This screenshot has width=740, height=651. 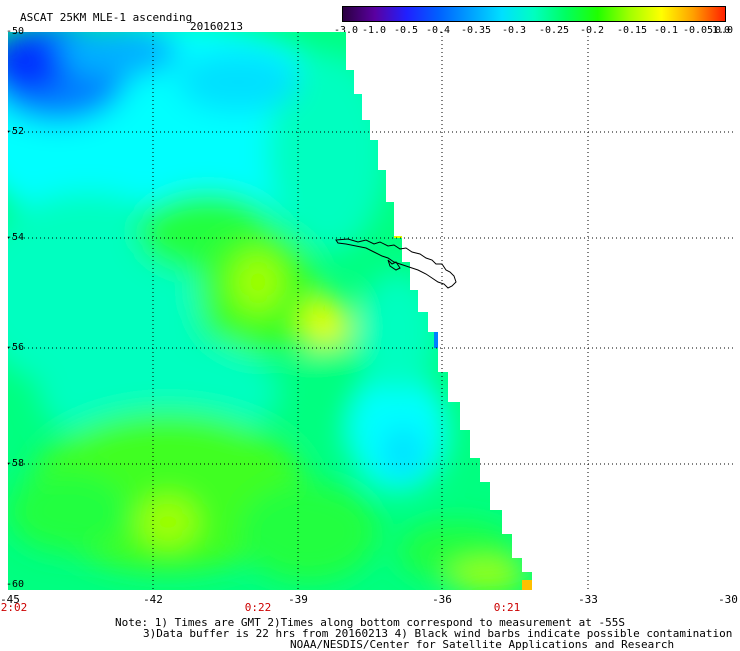 I want to click on colorbar-label: -0.15, so click(x=632, y=30).